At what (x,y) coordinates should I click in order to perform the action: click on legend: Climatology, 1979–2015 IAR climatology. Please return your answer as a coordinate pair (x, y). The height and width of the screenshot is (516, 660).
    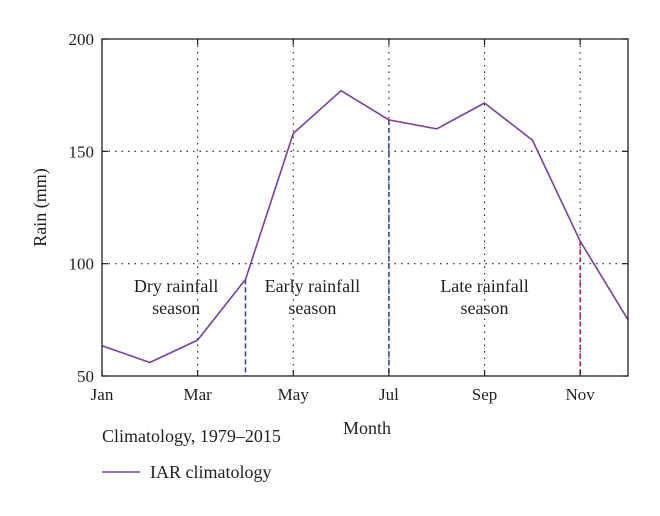
    Looking at the image, I should click on (191, 454).